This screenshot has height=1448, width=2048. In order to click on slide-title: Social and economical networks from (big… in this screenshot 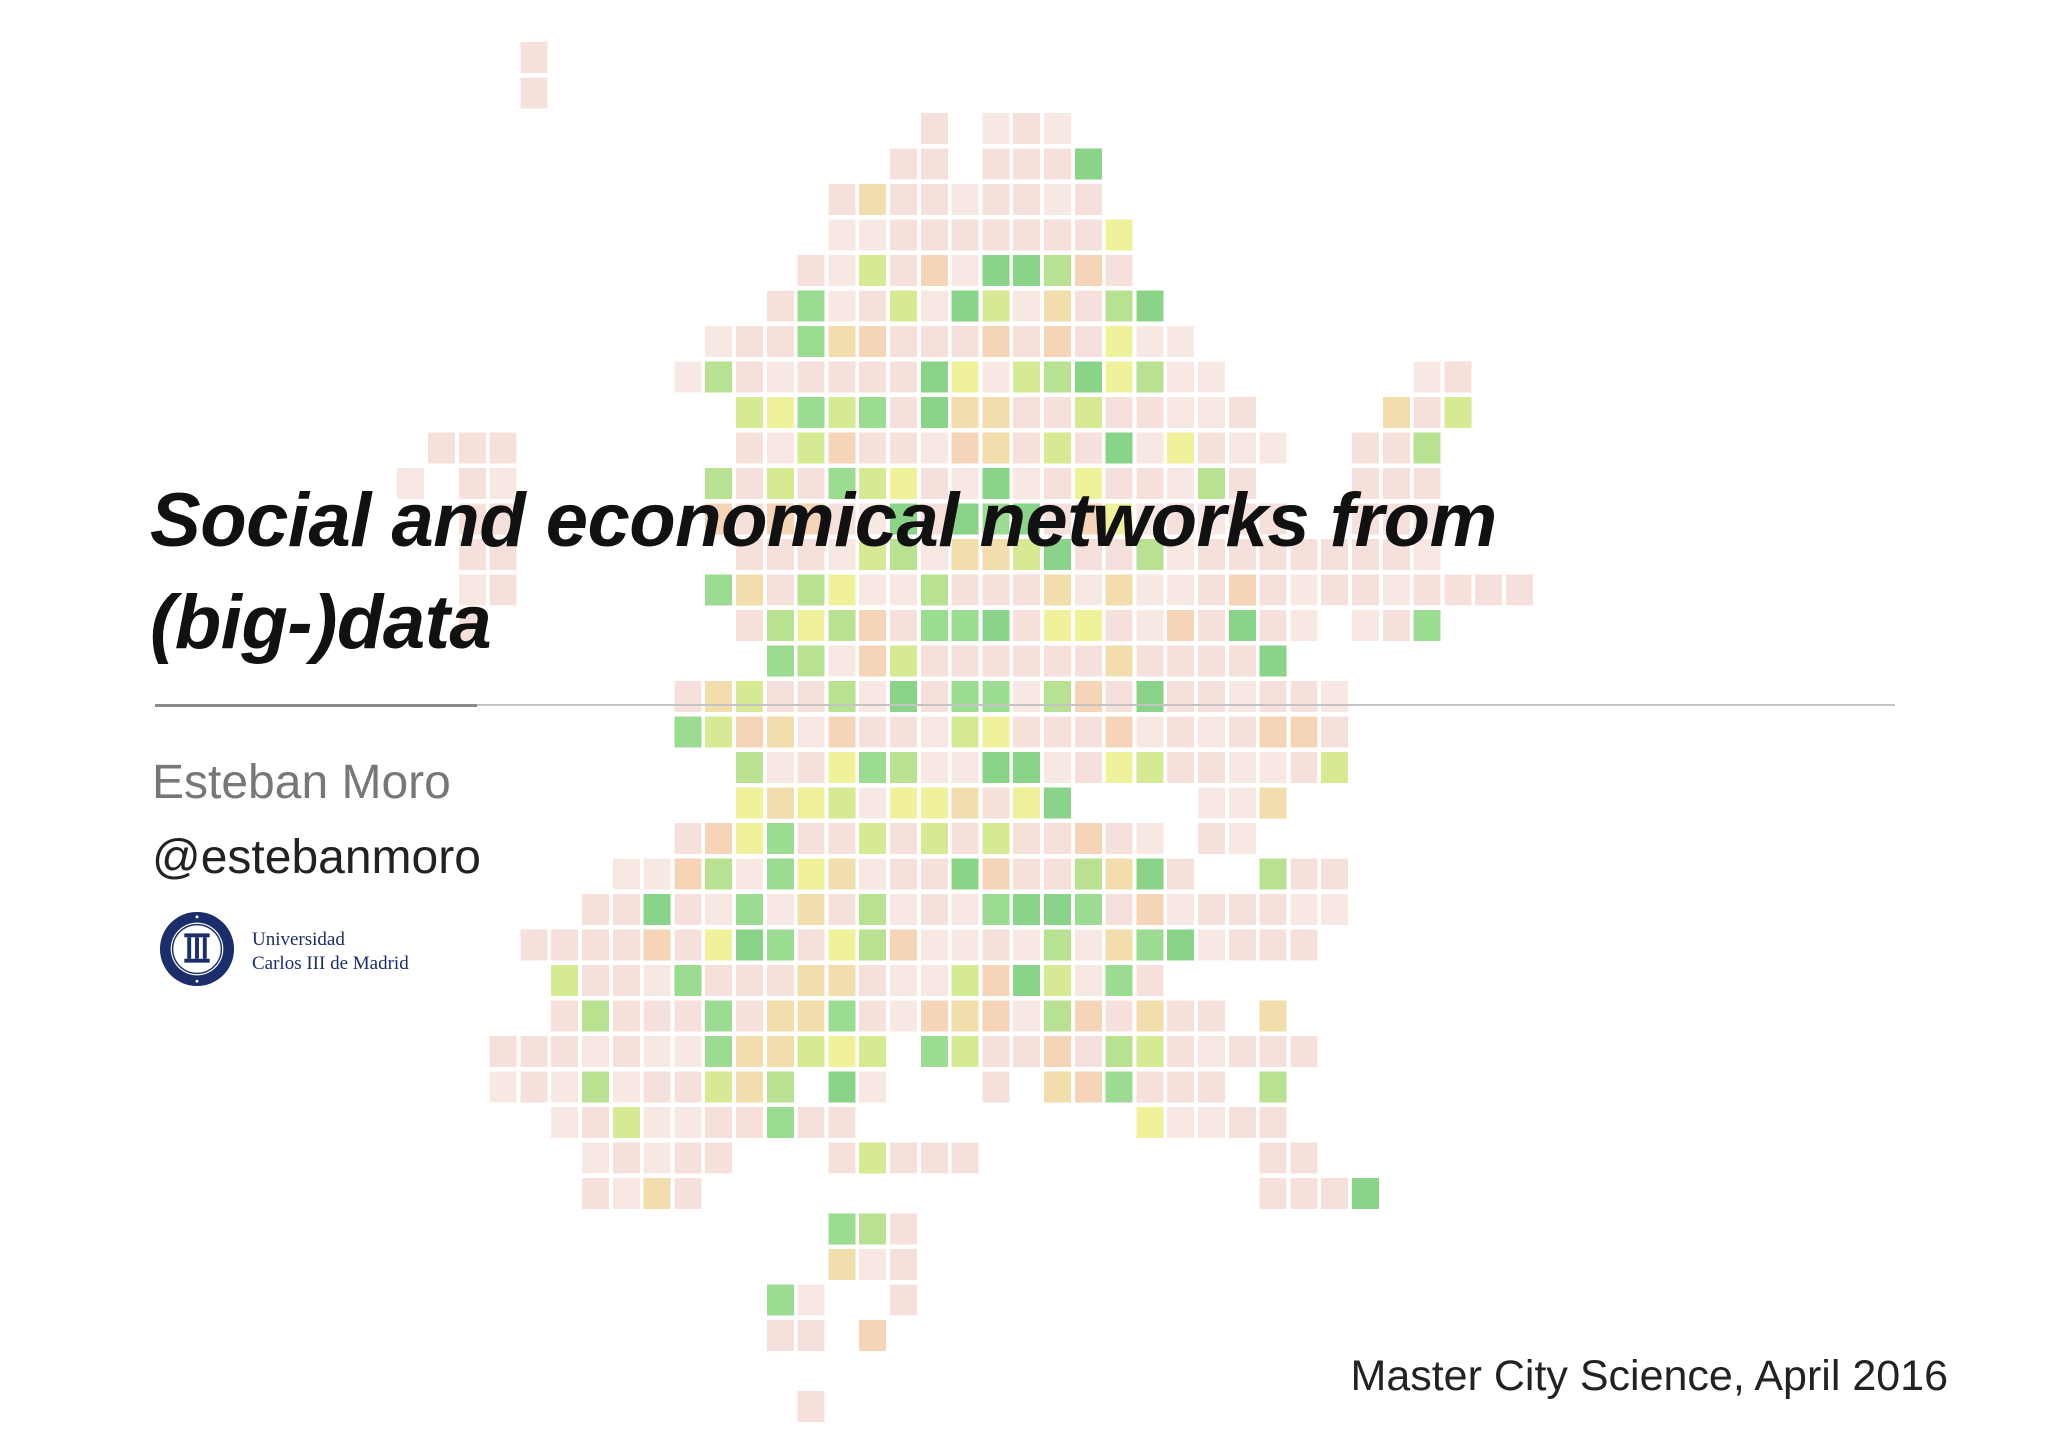, I will do `click(900, 572)`.